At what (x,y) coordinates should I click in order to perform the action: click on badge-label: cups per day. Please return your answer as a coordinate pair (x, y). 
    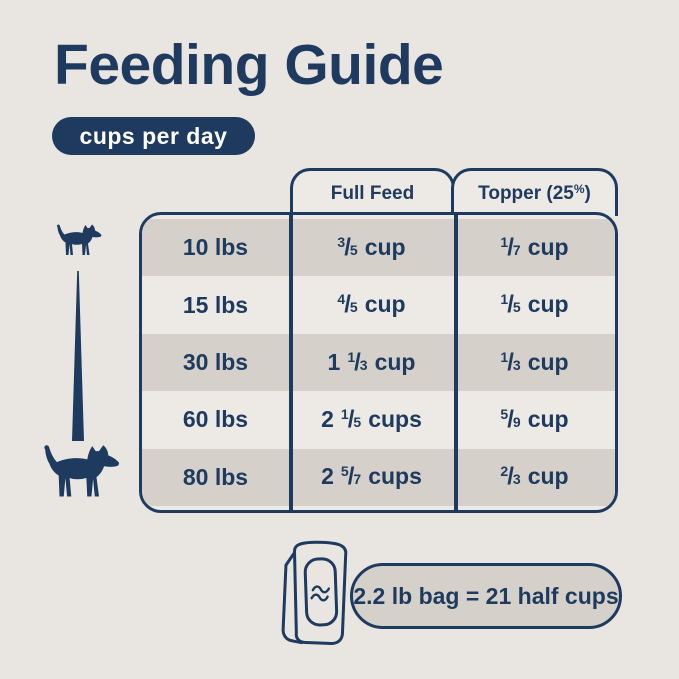
    Looking at the image, I should click on (153, 135).